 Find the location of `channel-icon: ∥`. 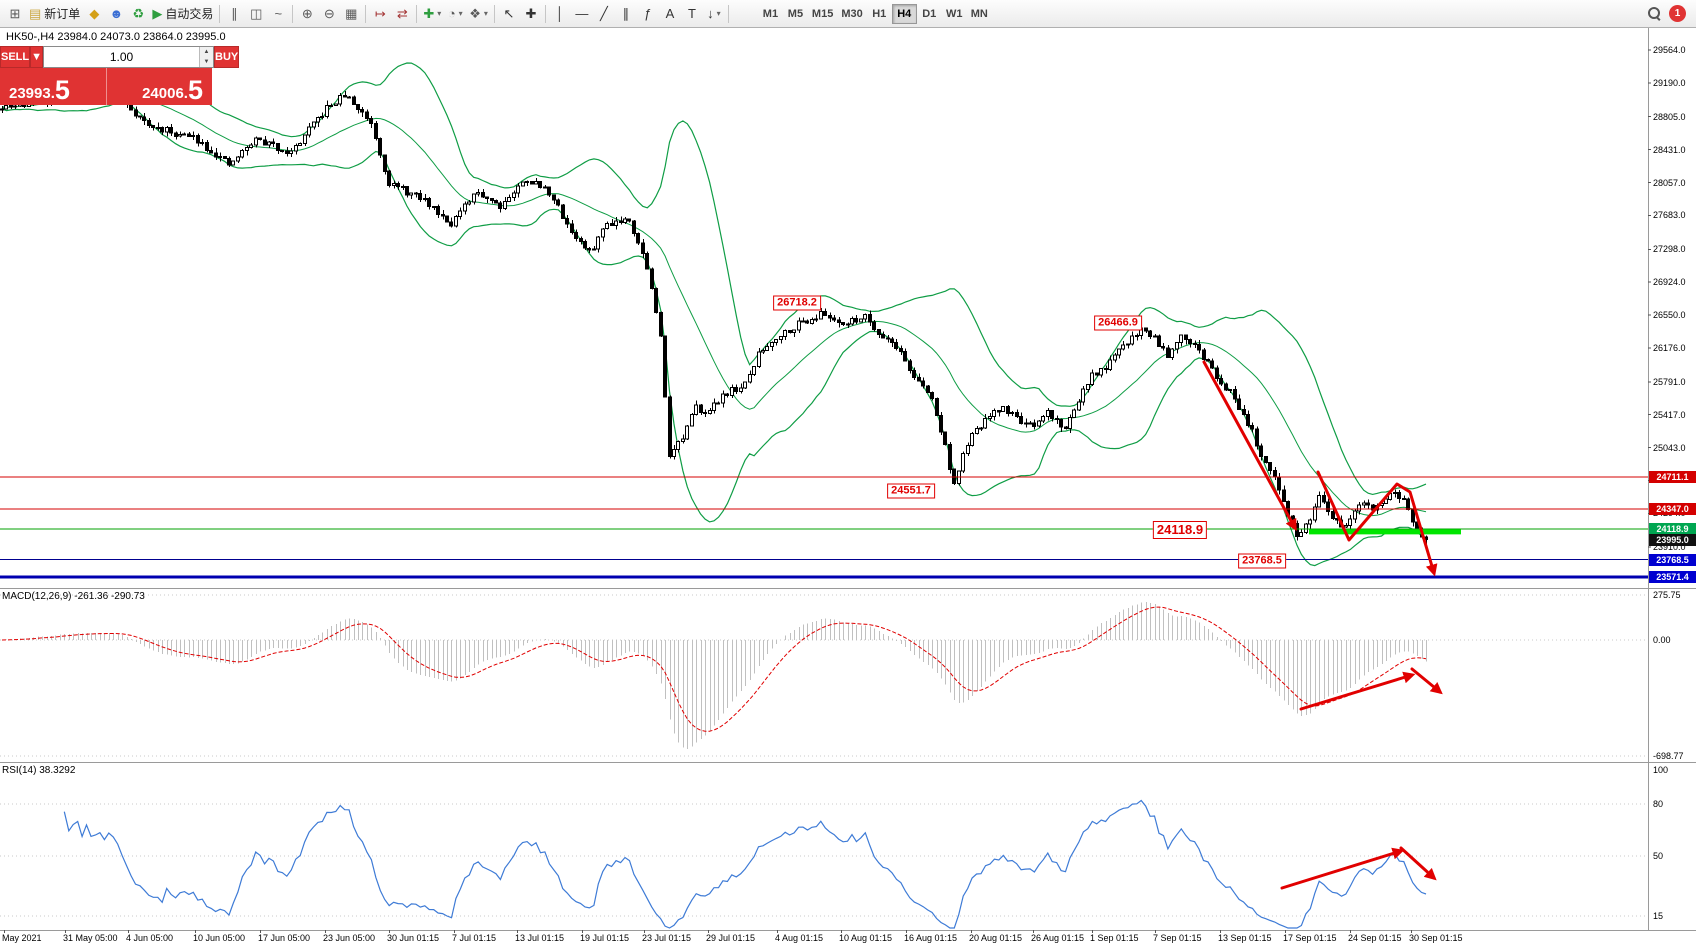

channel-icon: ∥ is located at coordinates (626, 13).